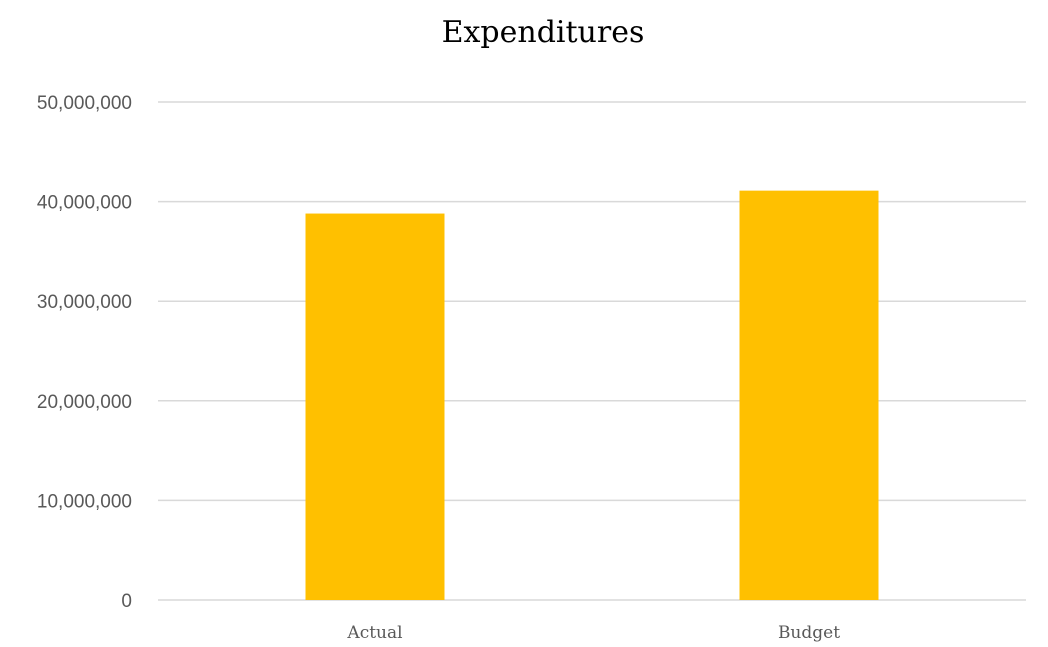  What do you see at coordinates (84, 103) in the screenshot?
I see `y-tick-label: 50,000,000` at bounding box center [84, 103].